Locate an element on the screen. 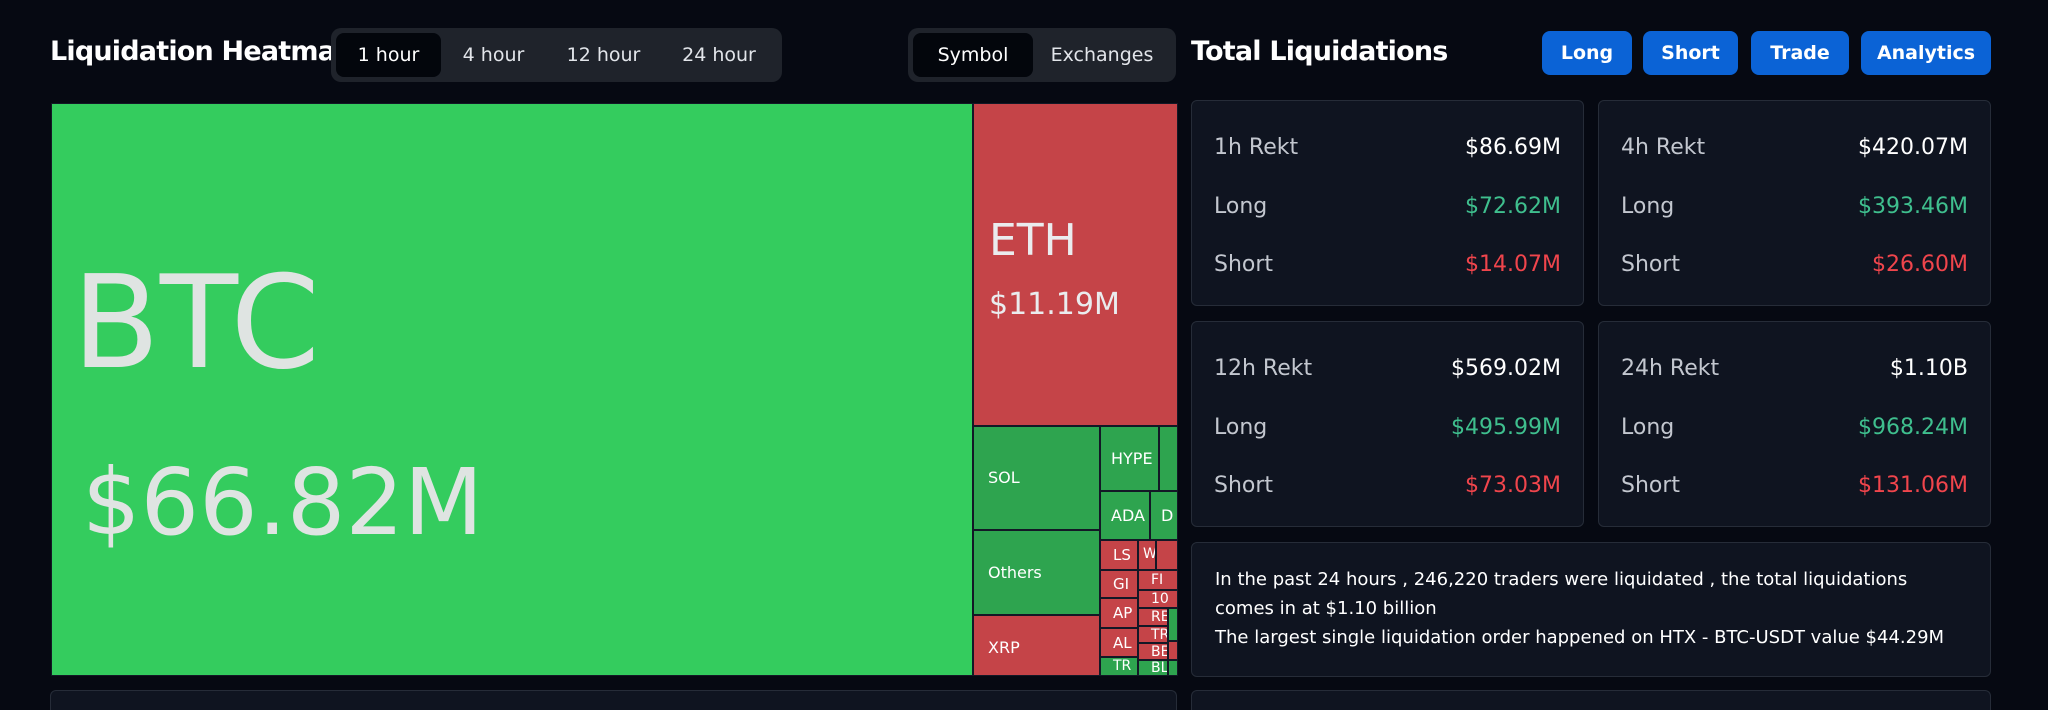 The width and height of the screenshot is (2048, 710). tile-ada-symbol: ADA is located at coordinates (1128, 515).